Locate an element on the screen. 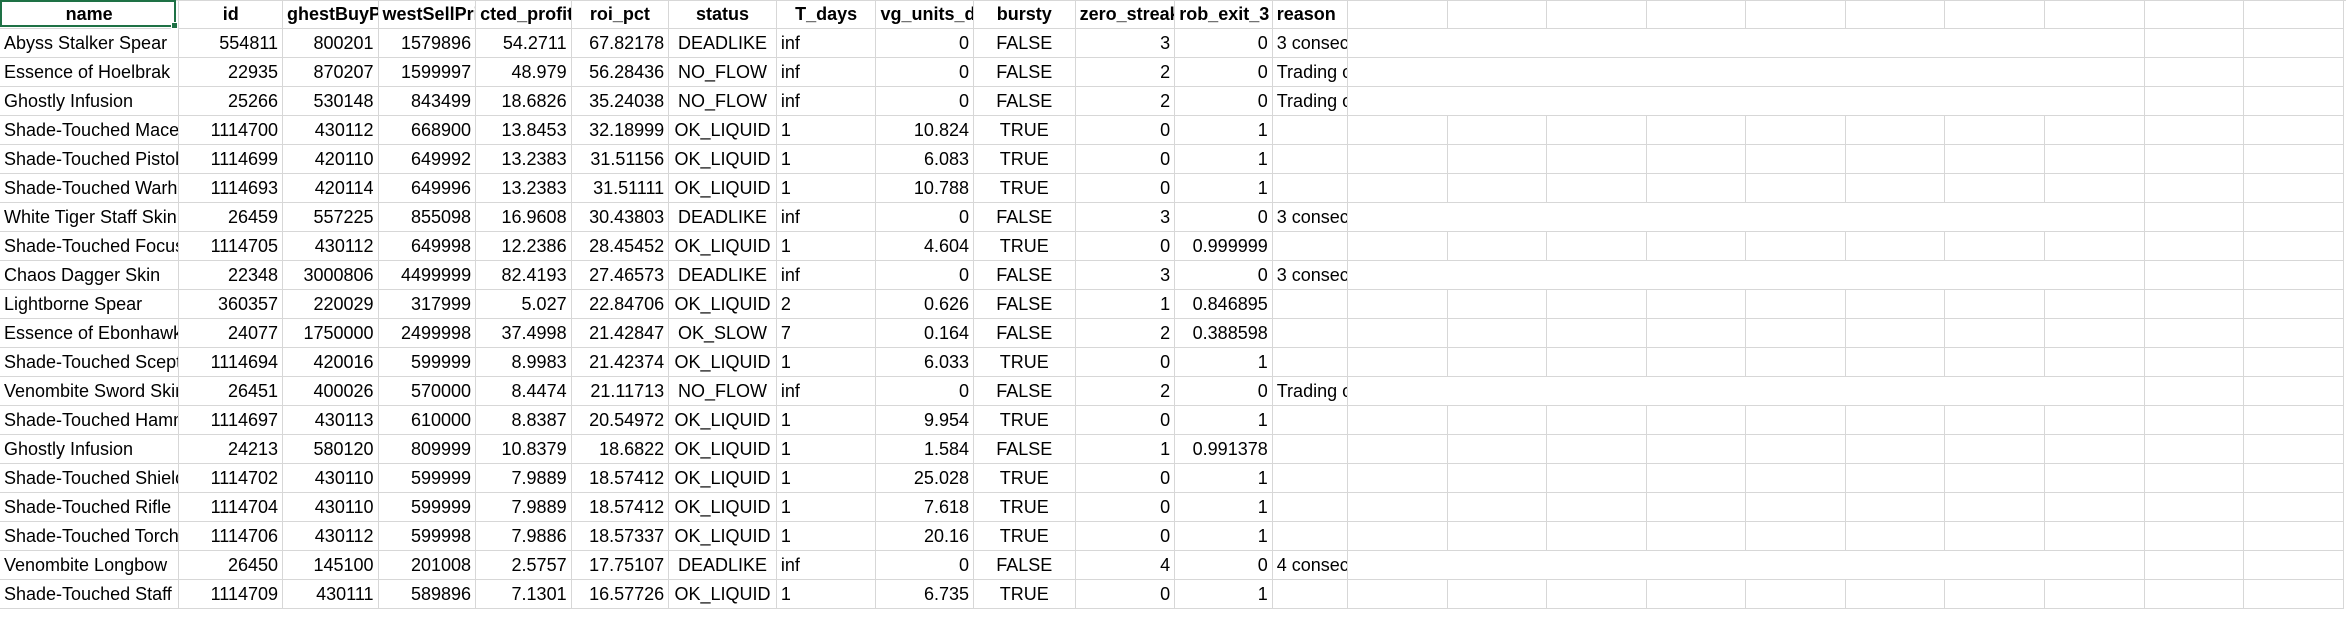 The image size is (2346, 634). cell-roi-pct: 22.84706 is located at coordinates (620, 304).